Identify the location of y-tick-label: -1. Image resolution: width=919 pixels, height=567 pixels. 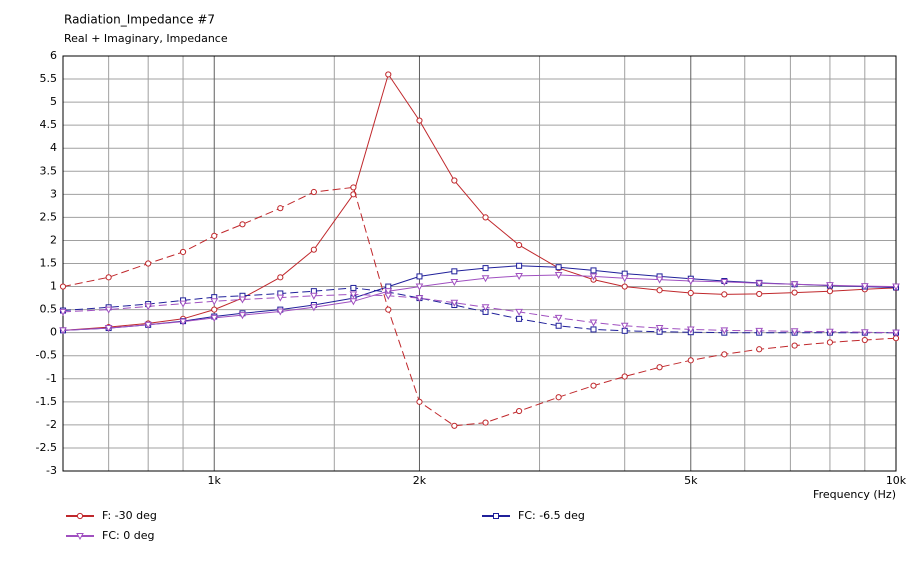
(51, 378).